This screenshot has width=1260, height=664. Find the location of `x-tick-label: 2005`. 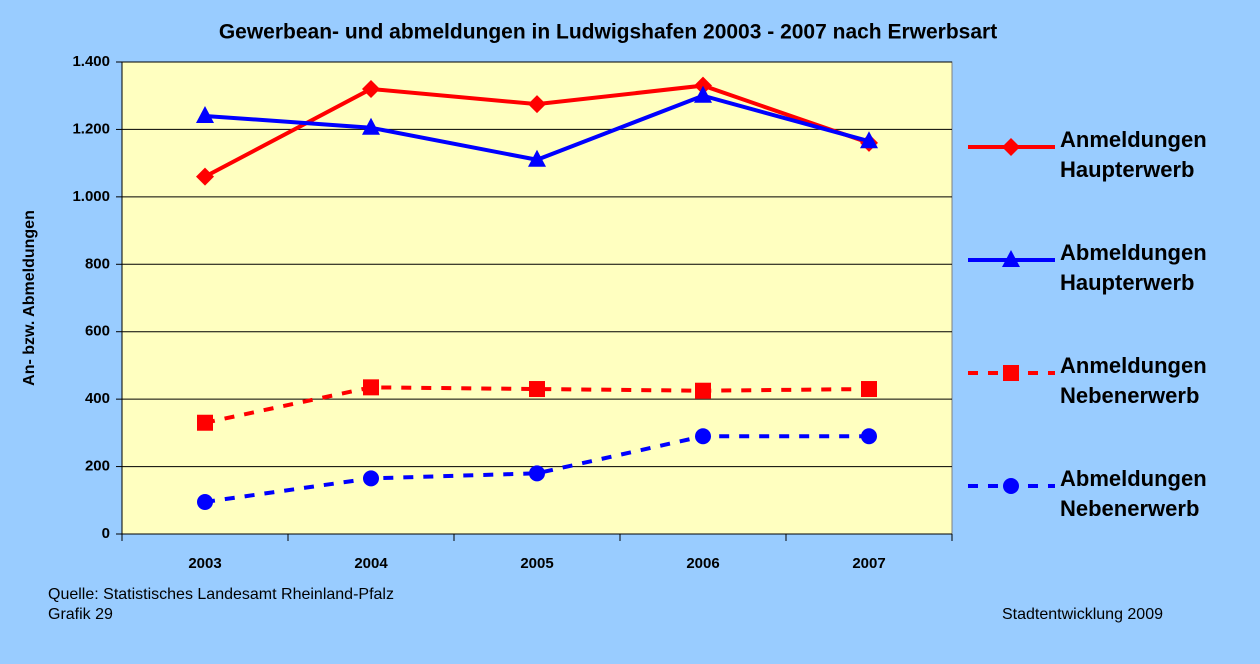

x-tick-label: 2005 is located at coordinates (536, 563).